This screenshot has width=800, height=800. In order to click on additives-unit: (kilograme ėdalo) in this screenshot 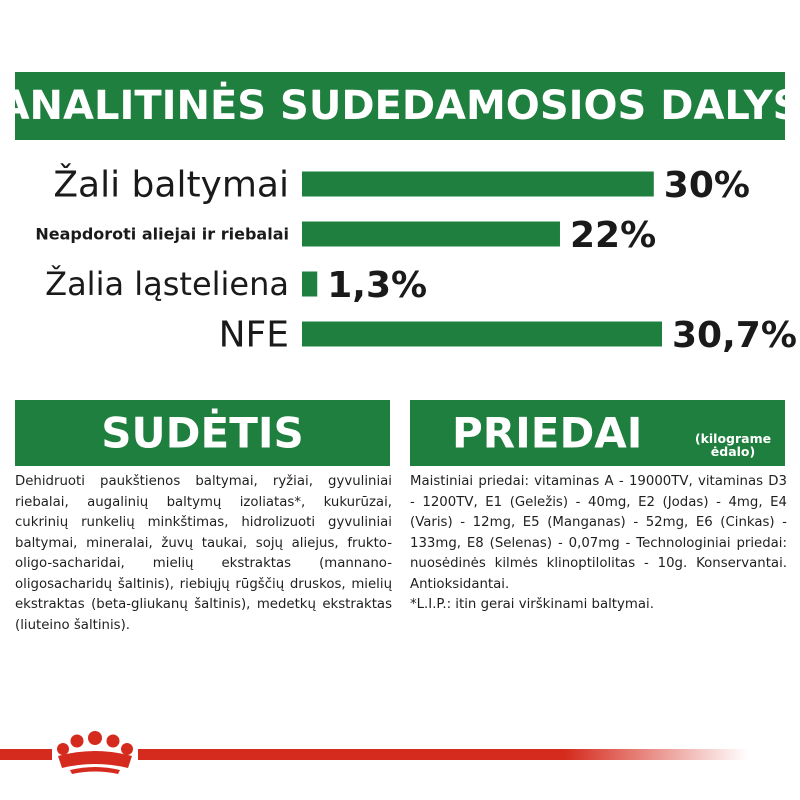, I will do `click(733, 445)`.